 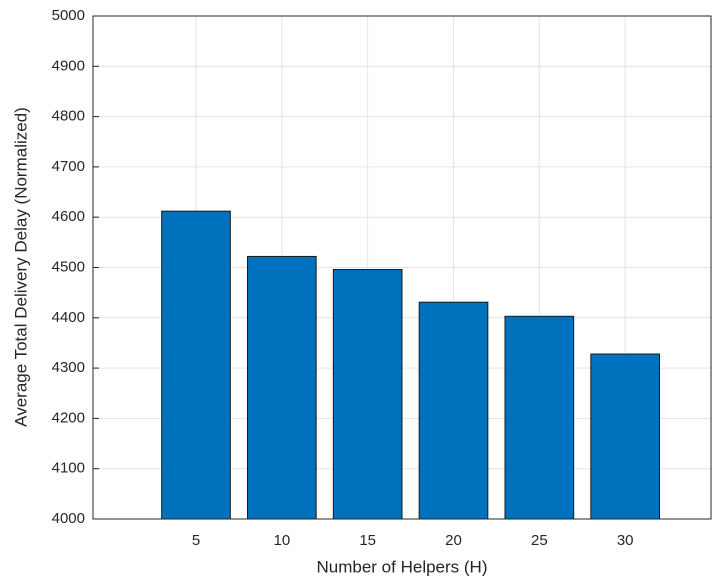 What do you see at coordinates (367, 540) in the screenshot?
I see `x-tick-label: 15` at bounding box center [367, 540].